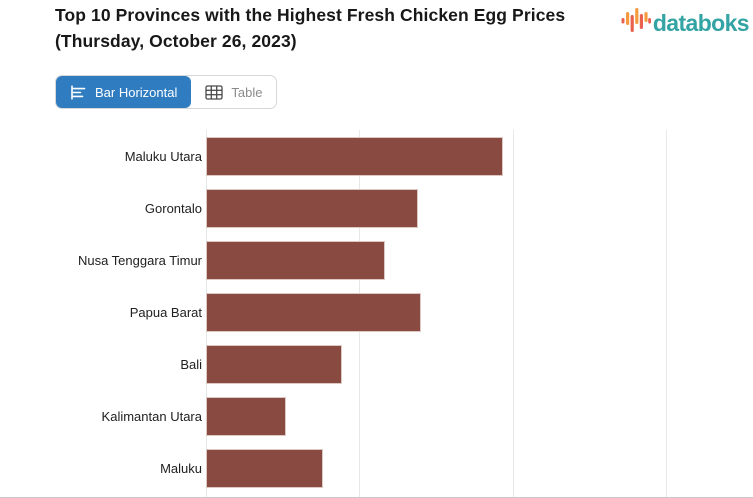  Describe the element at coordinates (247, 92) in the screenshot. I see `table-label: Table` at that location.